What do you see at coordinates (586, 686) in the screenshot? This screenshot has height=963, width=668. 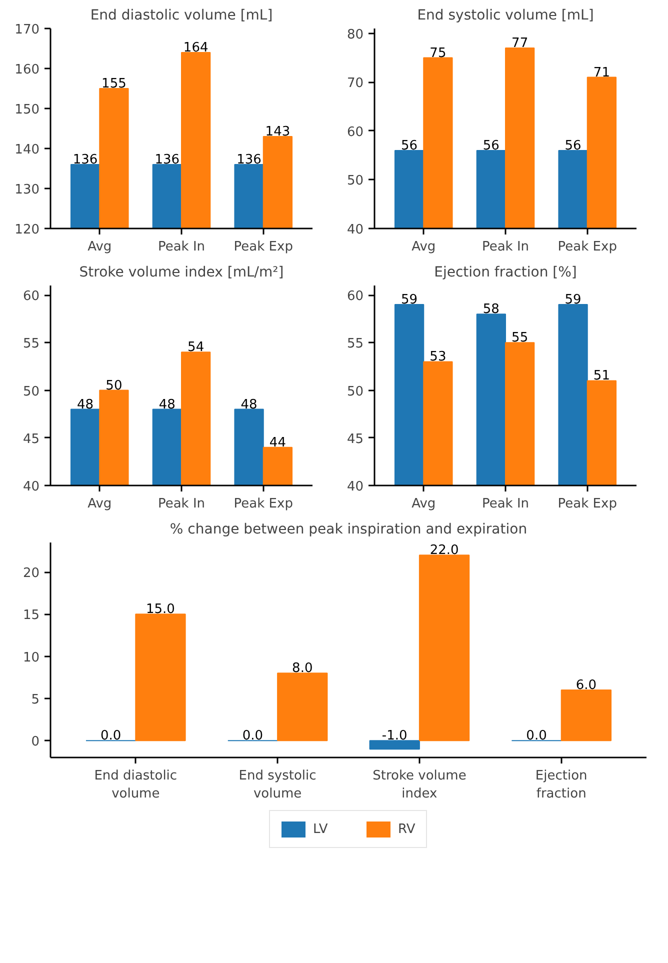 I see `data-label: 6.0` at bounding box center [586, 686].